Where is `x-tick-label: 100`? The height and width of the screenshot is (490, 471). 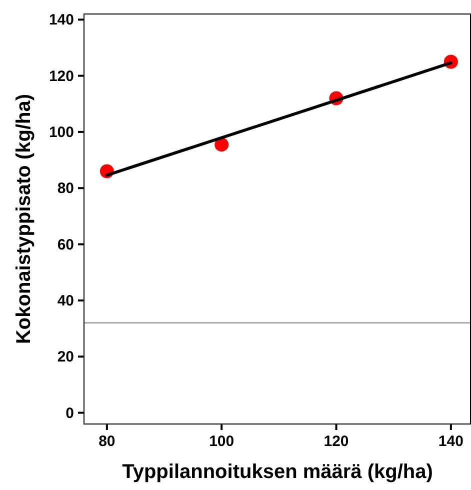
x-tick-label: 100 is located at coordinates (221, 441).